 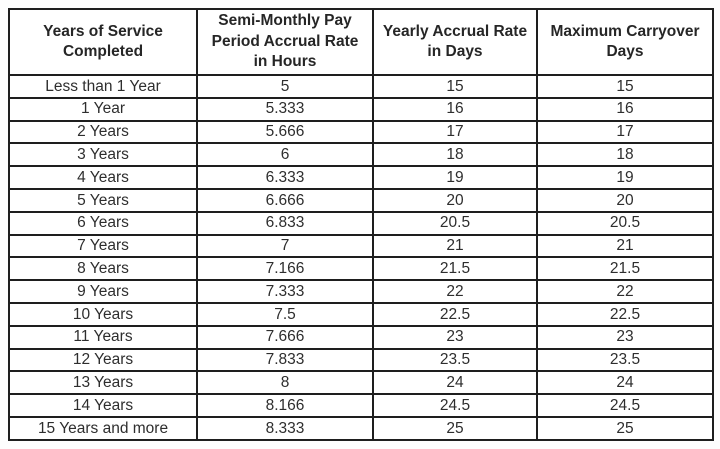 What do you see at coordinates (103, 42) in the screenshot?
I see `header-cell: Years of Service Completed` at bounding box center [103, 42].